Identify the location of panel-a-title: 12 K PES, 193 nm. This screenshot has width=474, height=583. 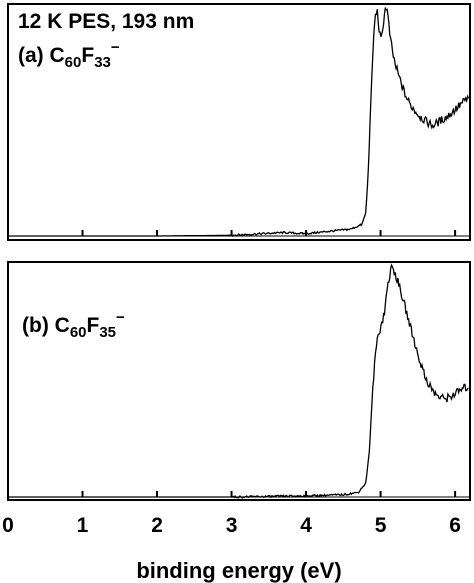
(106, 21).